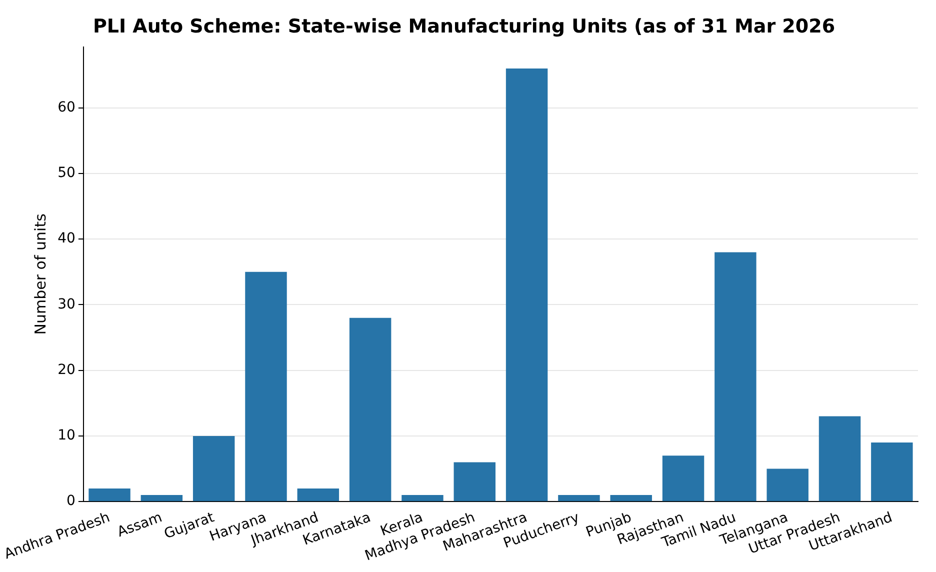 Image resolution: width=936 pixels, height=572 pixels. I want to click on y-tick-label: 0, so click(71, 501).